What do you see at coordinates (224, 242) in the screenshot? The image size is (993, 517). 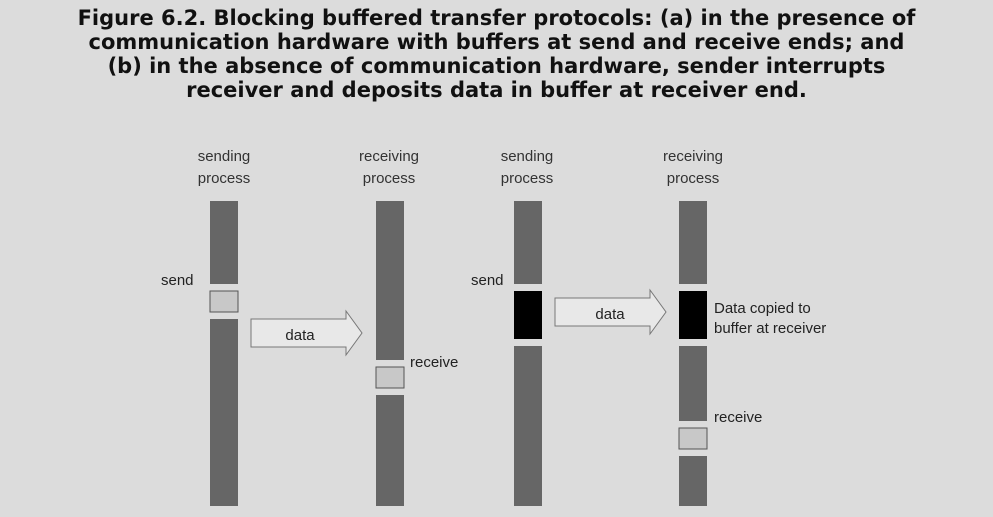 I see `a-sending-bar-top` at bounding box center [224, 242].